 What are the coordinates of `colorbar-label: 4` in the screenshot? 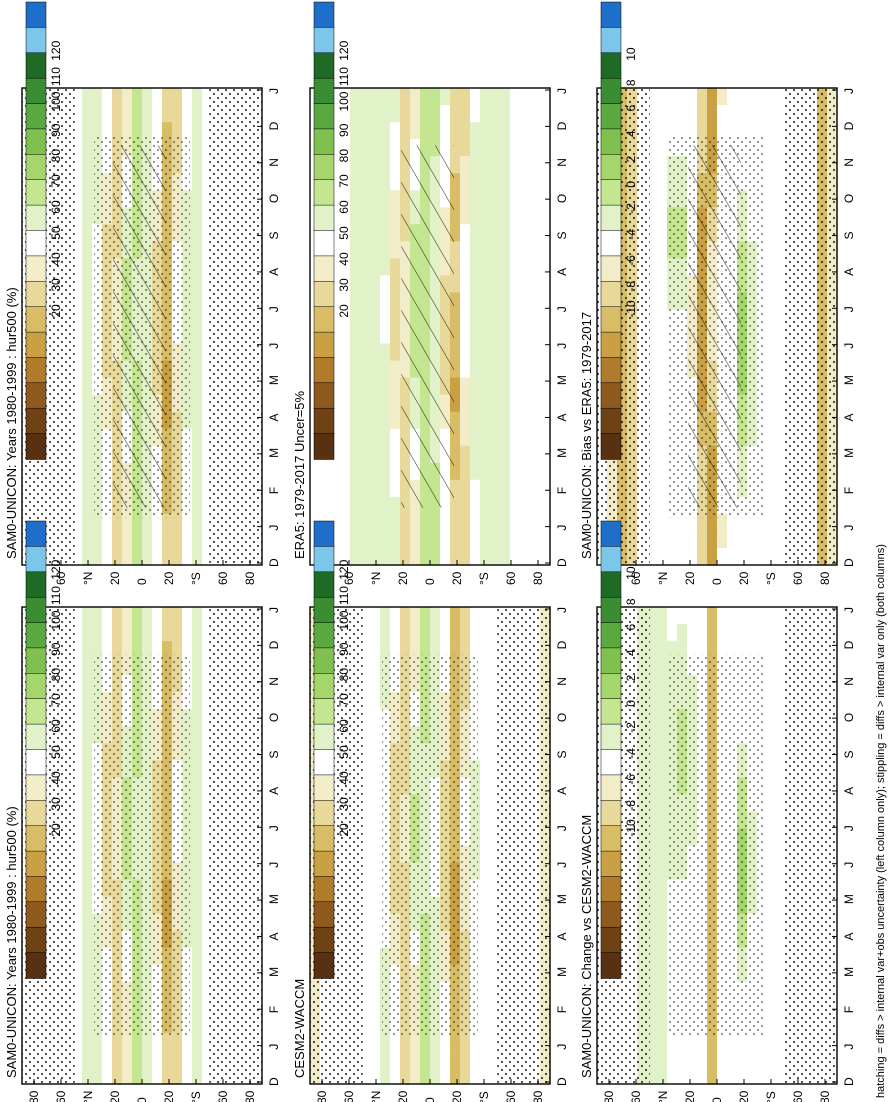 It's located at (631, 133).